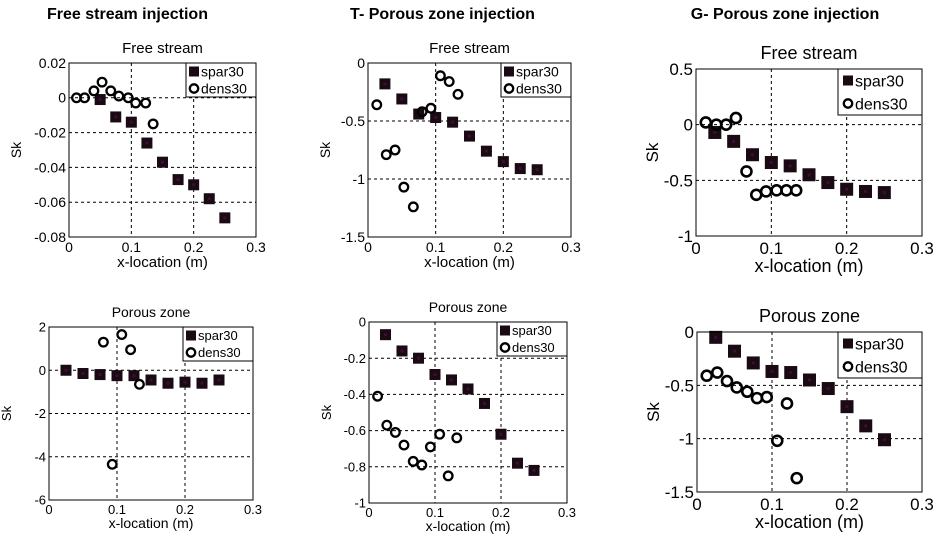 This screenshot has width=952, height=545. Describe the element at coordinates (353, 237) in the screenshot. I see `y-tick-label: -1.5` at that location.